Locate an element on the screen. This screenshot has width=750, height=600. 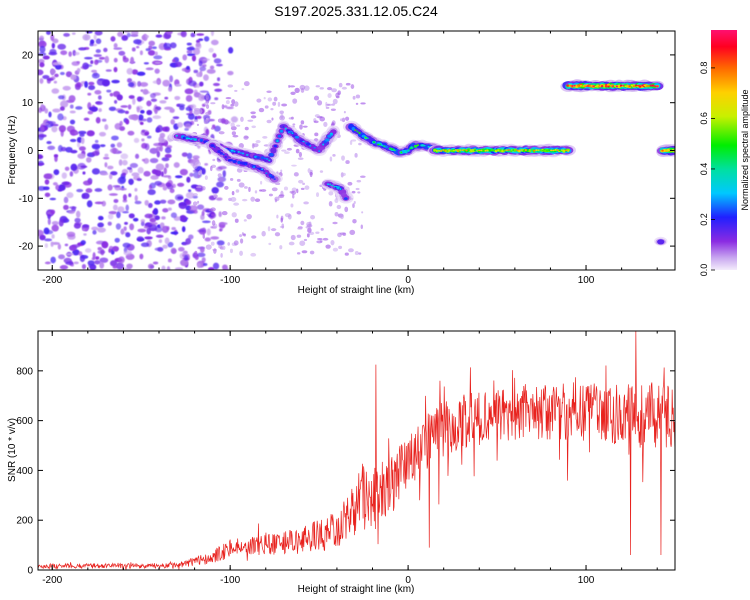
spectrogram-x-tick-label: 100 is located at coordinates (586, 280).